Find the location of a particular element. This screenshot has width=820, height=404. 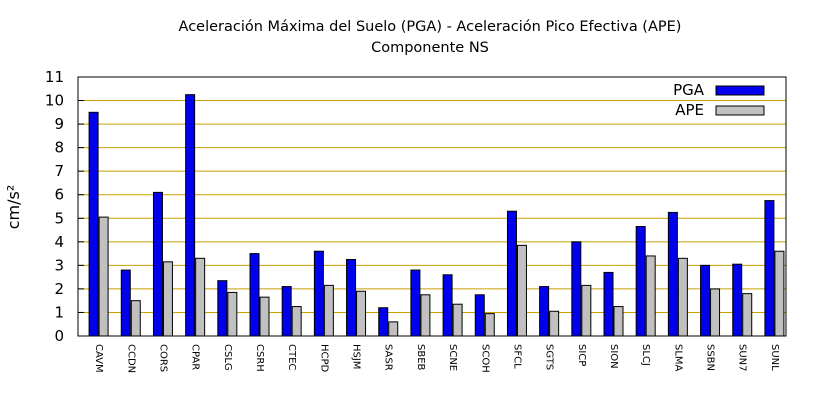

bar-ape-cpar is located at coordinates (200, 297).